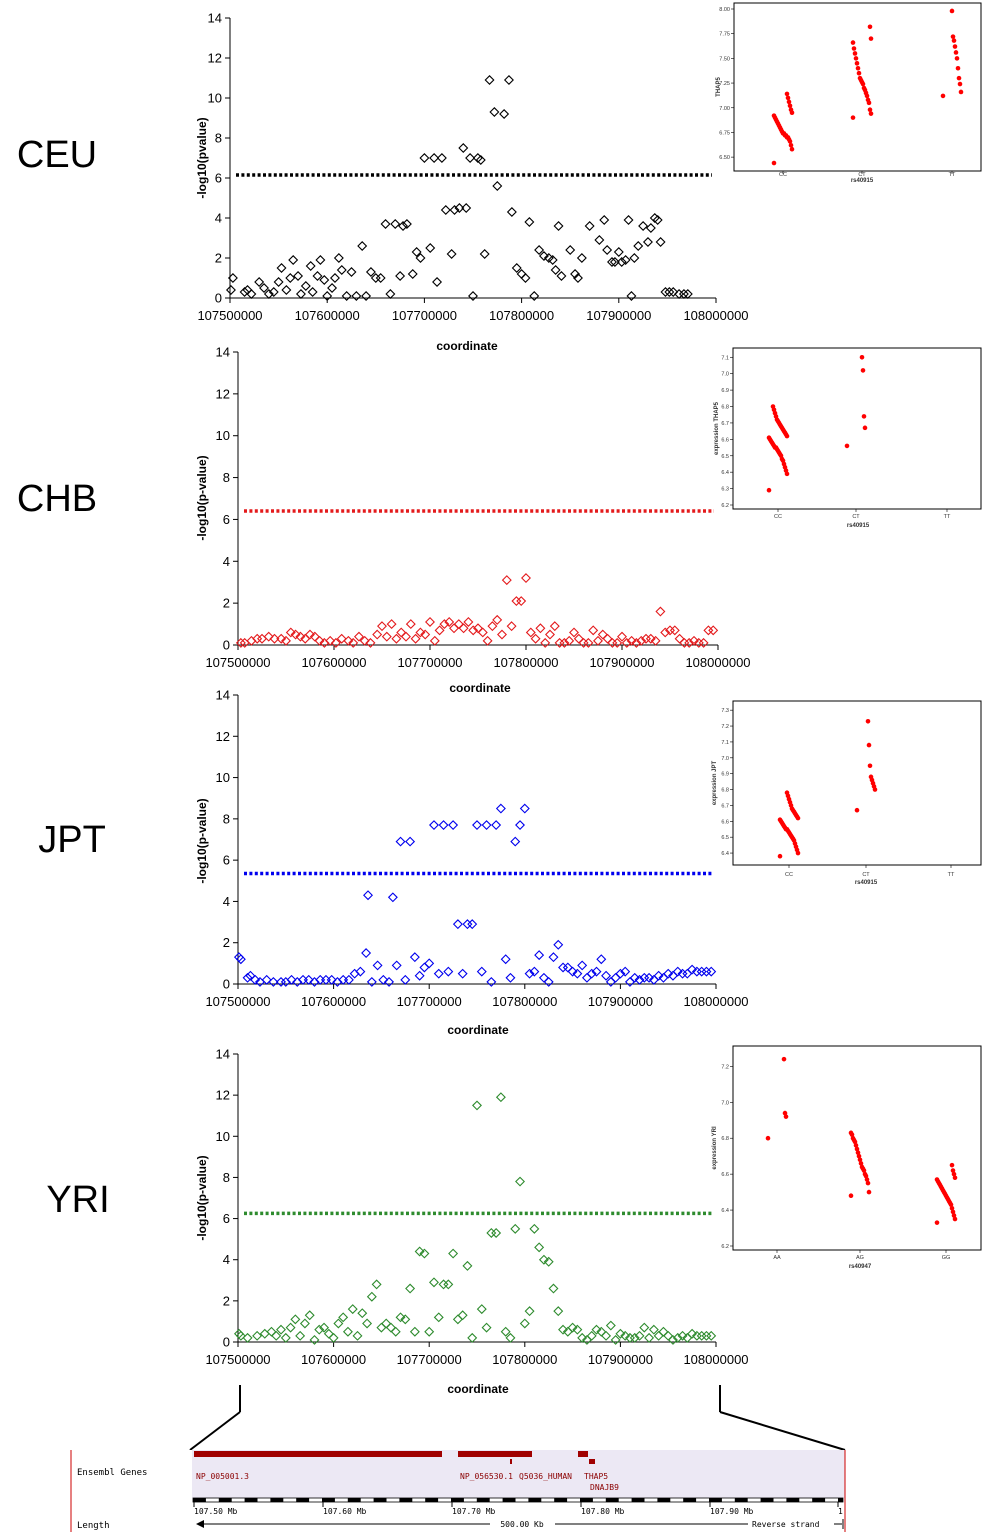 Image resolution: width=982 pixels, height=1532 pixels. Describe the element at coordinates (429, 1359) in the screenshot. I see `x-tick-label: 107700000` at that location.